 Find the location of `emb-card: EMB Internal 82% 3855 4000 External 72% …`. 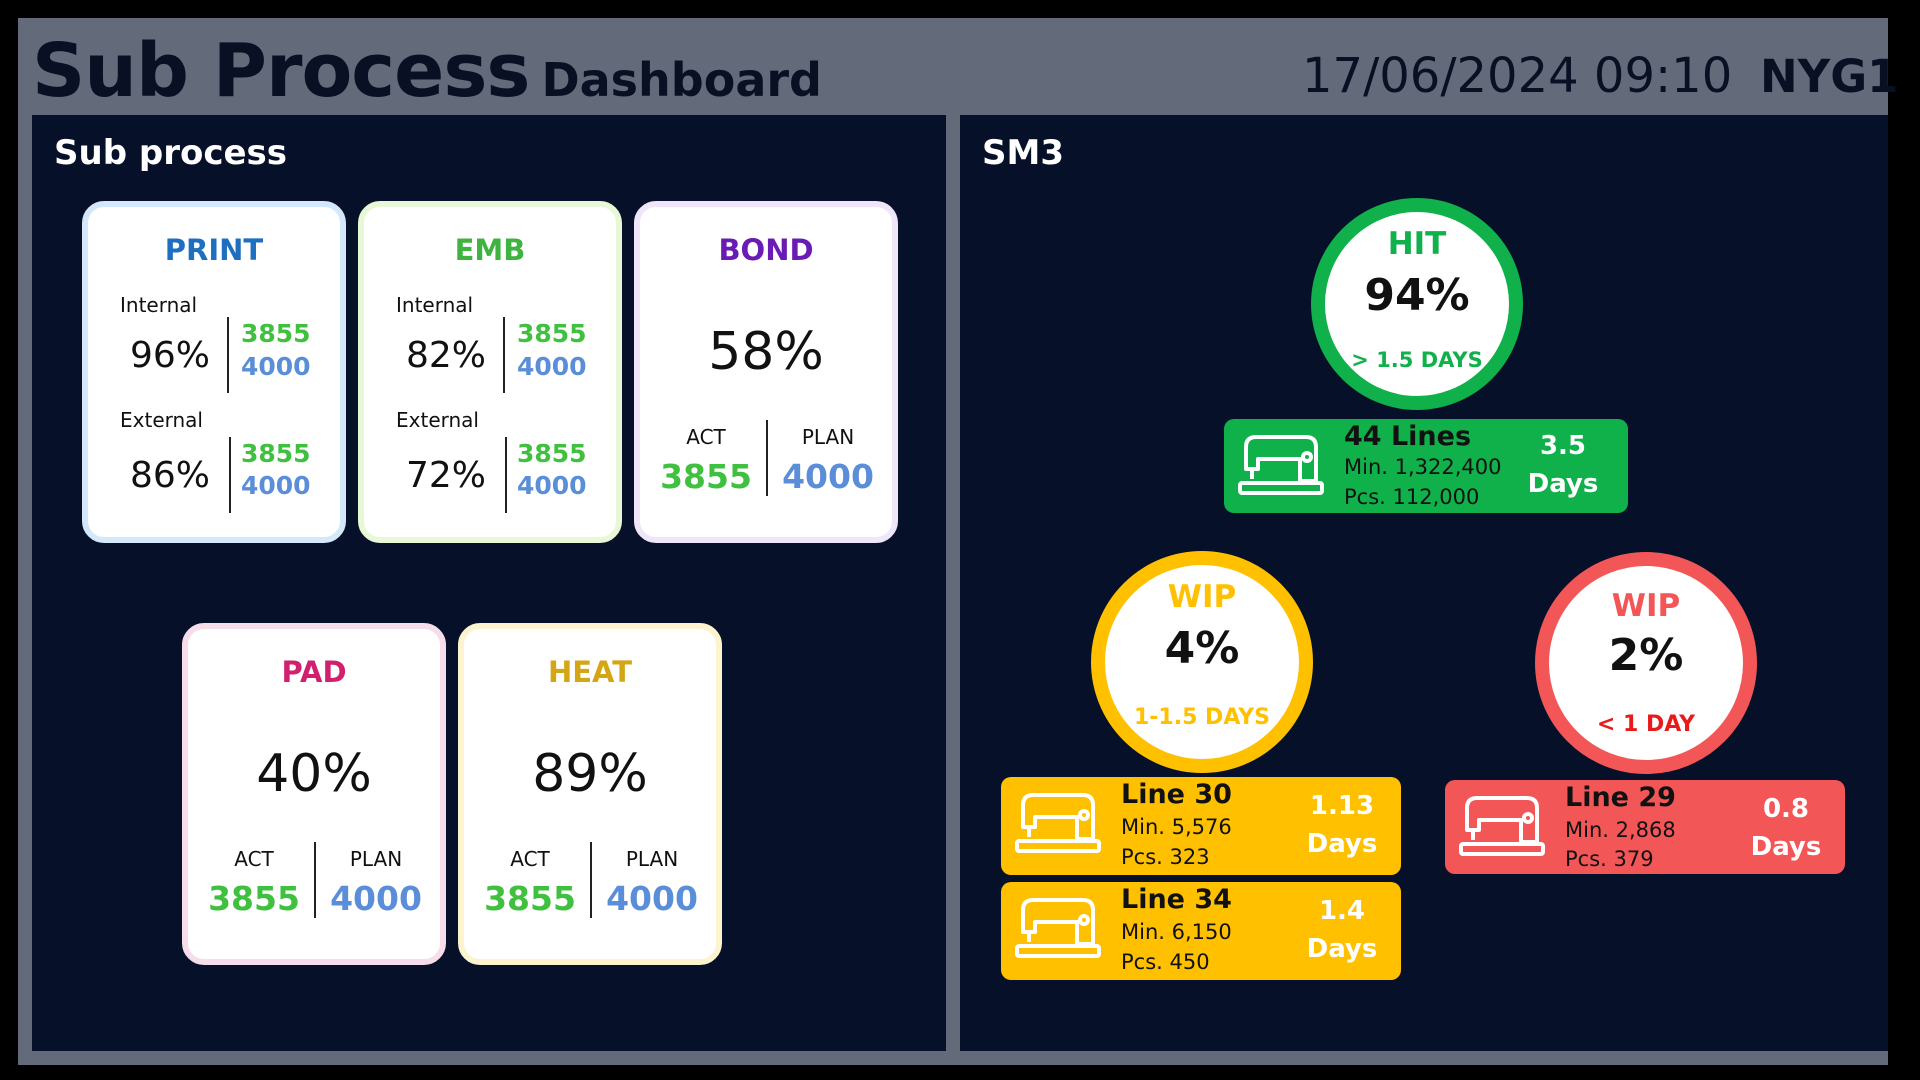

emb-card: EMB Internal 82% 3855 4000 External 72% … is located at coordinates (490, 372).